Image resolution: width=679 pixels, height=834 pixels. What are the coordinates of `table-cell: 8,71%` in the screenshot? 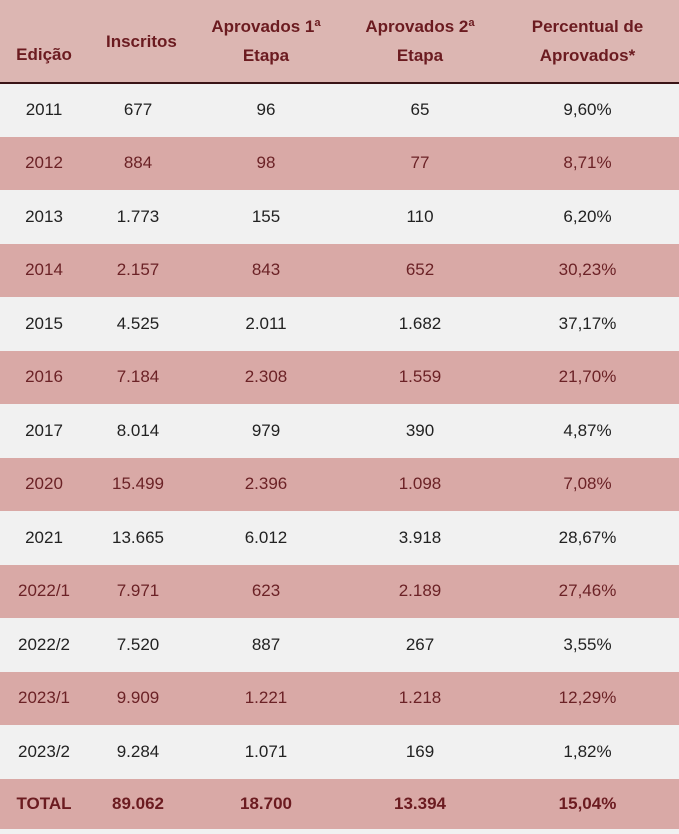 It's located at (587, 163).